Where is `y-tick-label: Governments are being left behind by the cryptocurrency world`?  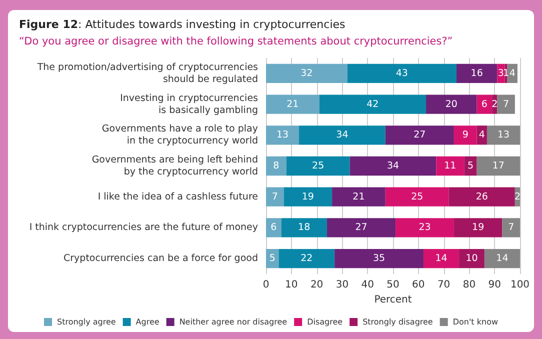 y-tick-label: Governments are being left behind by the cryptocurrency world is located at coordinates (175, 166).